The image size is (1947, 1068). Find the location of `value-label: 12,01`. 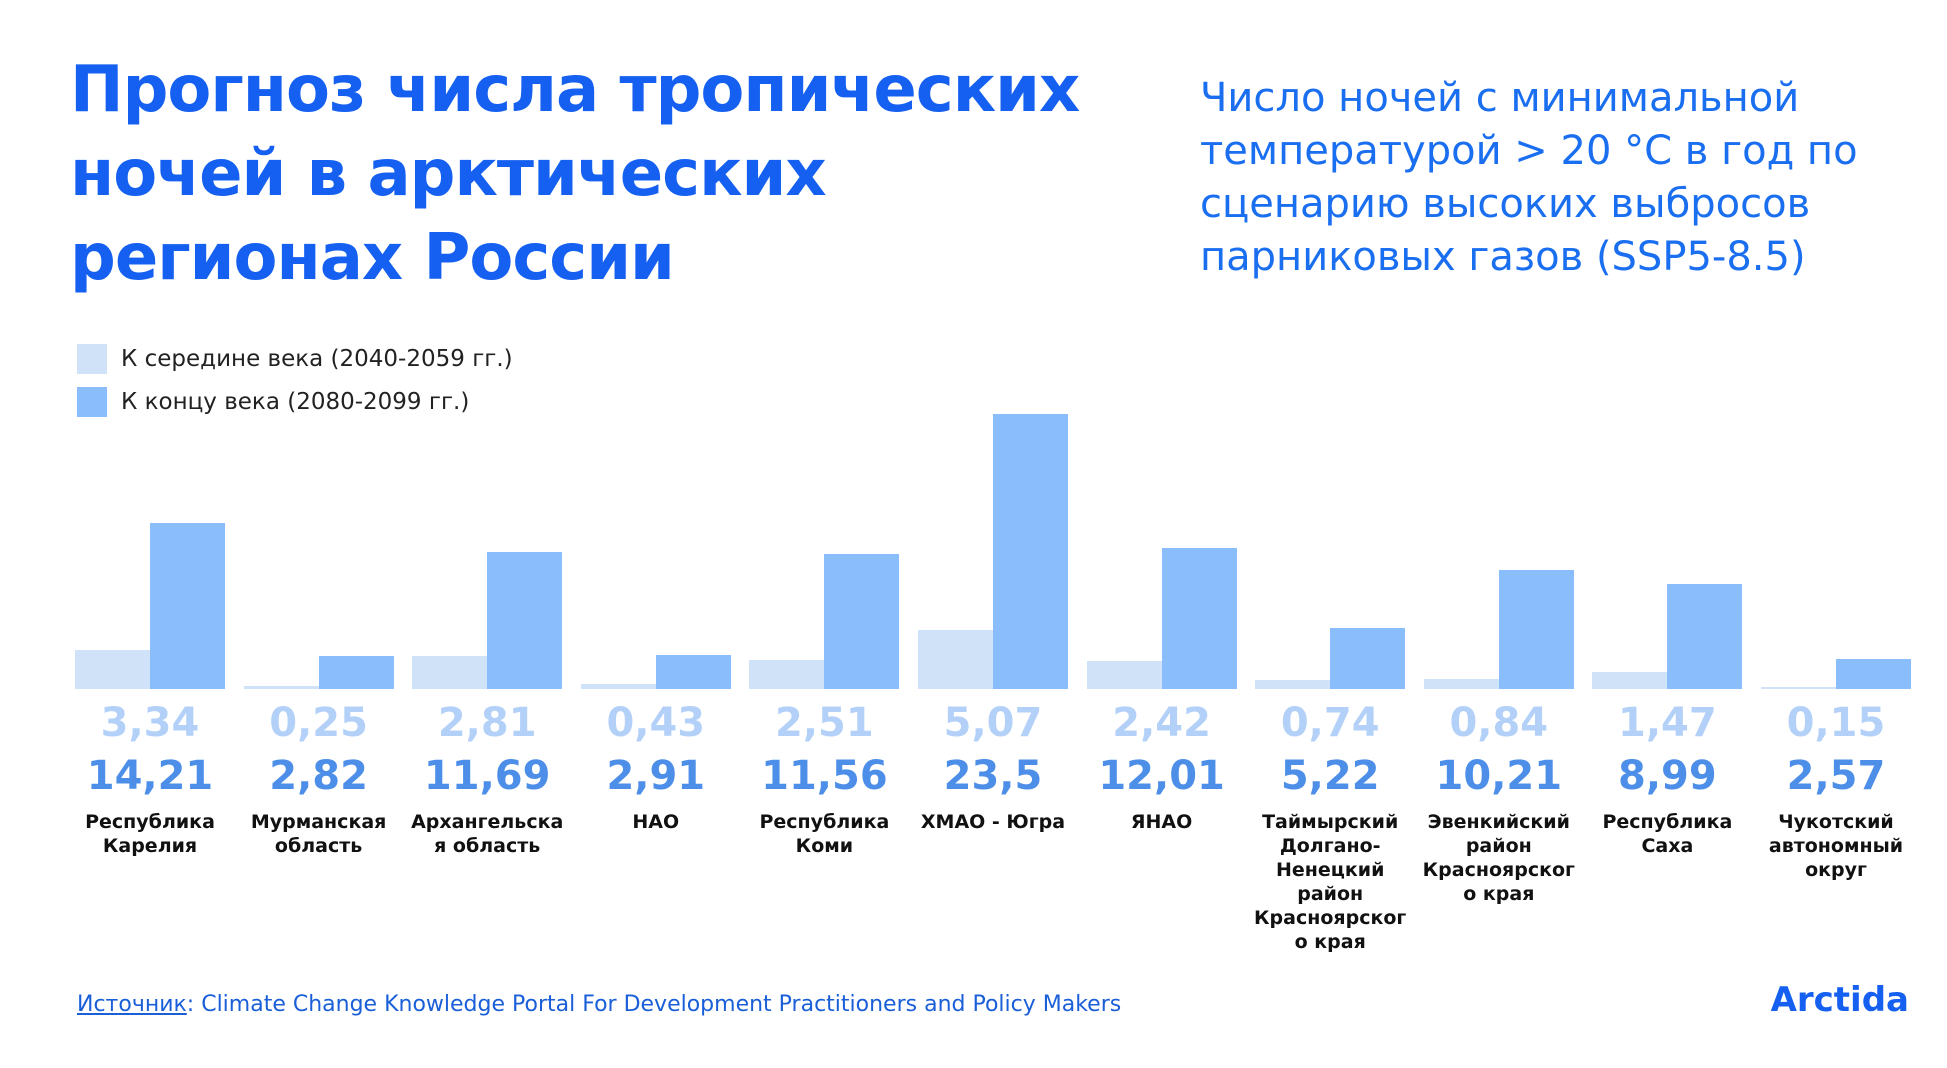

value-label: 12,01 is located at coordinates (1161, 776).